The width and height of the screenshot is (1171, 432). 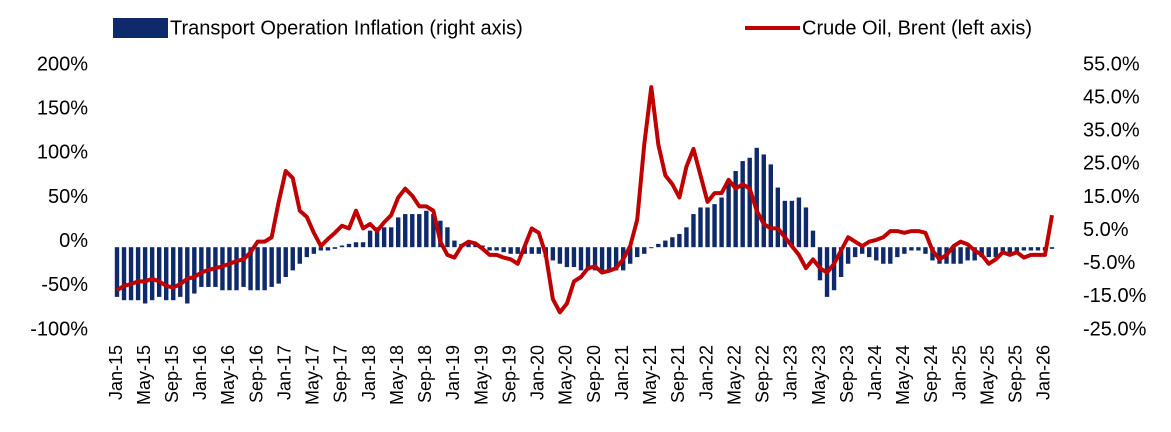 What do you see at coordinates (140, 28) in the screenshot?
I see `legend-swatch` at bounding box center [140, 28].